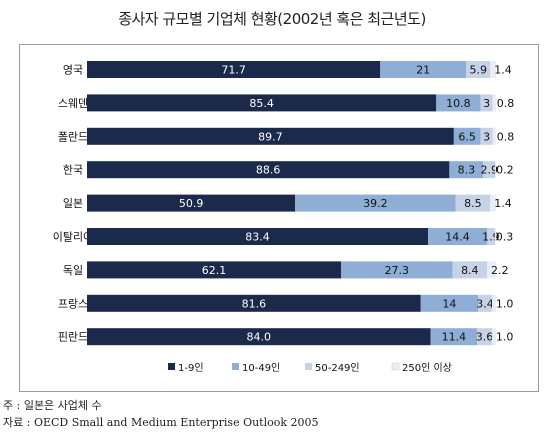 The width and height of the screenshot is (544, 436). What do you see at coordinates (500, 270) in the screenshot?
I see `data-label: 2.2` at bounding box center [500, 270].